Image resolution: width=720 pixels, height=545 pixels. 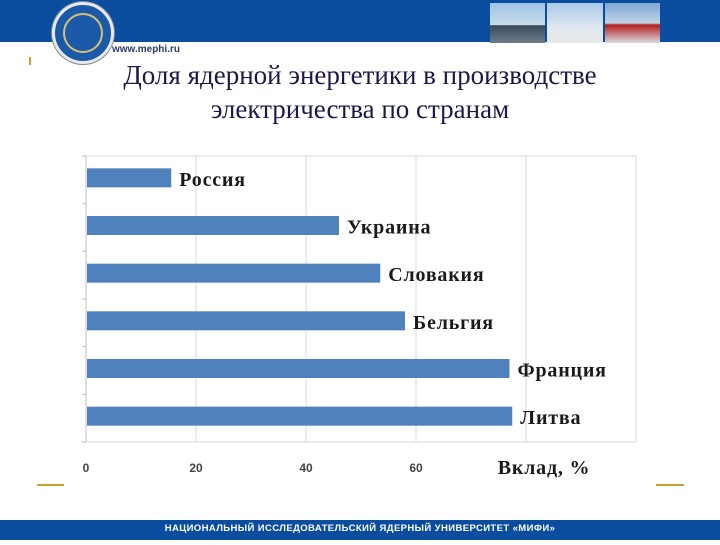 I want to click on decor-line-right, so click(x=670, y=485).